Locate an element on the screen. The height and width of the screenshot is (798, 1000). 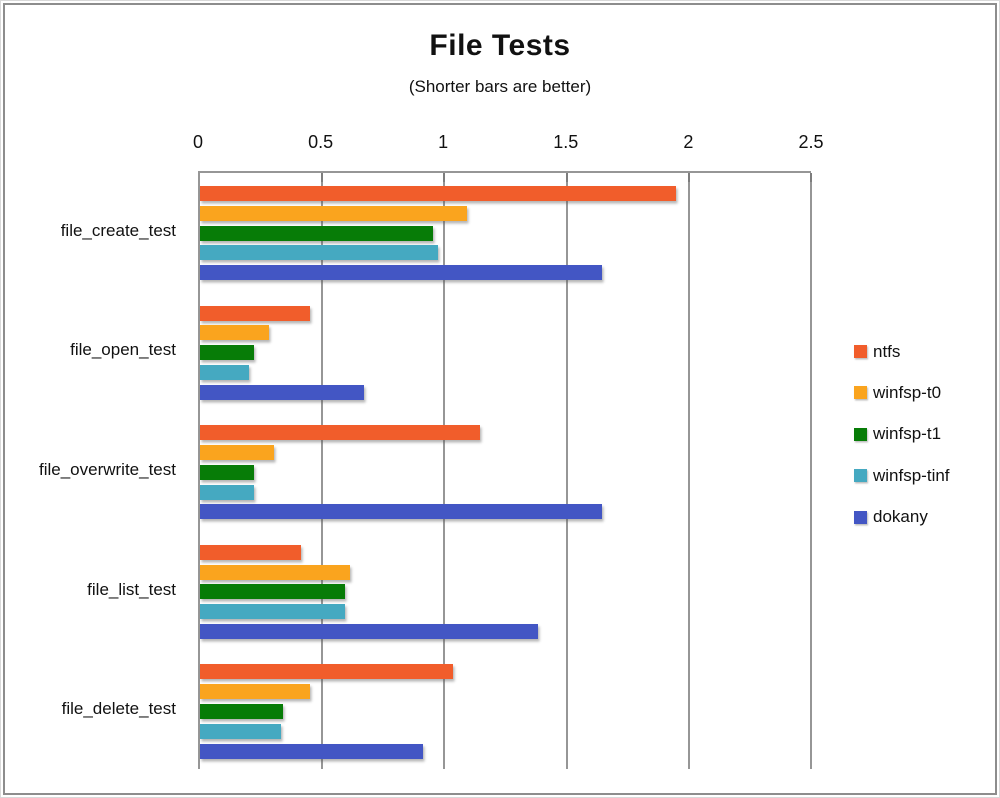
legend-swatch-winfsp-tinf is located at coordinates (860, 476).